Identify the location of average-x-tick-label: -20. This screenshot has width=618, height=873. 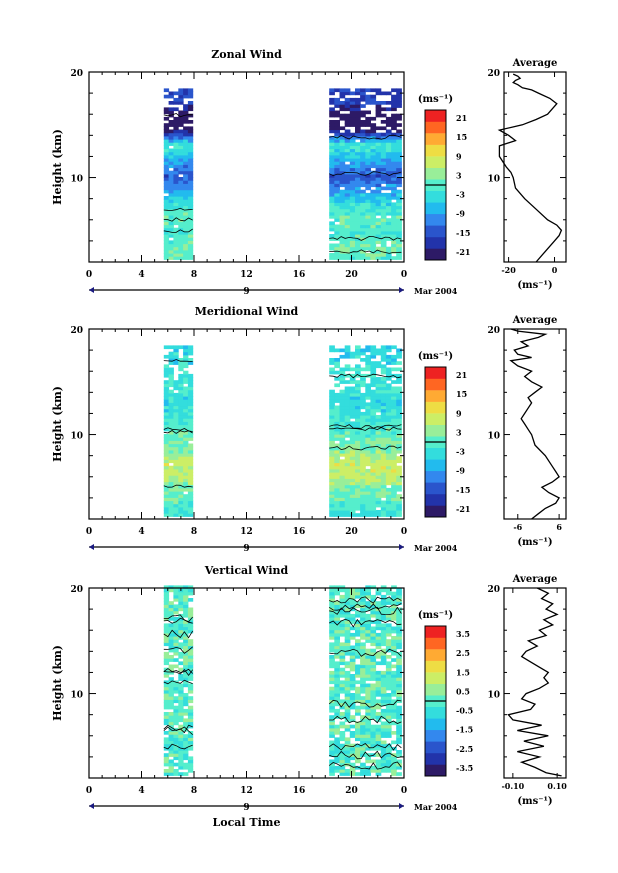
(508, 270).